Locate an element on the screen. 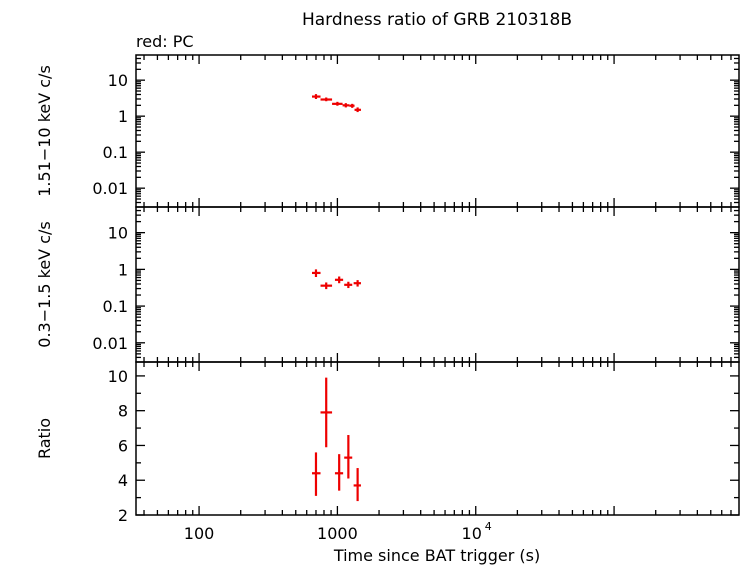 The height and width of the screenshot is (566, 742). x-tick-label: 10 is located at coordinates (472, 533).